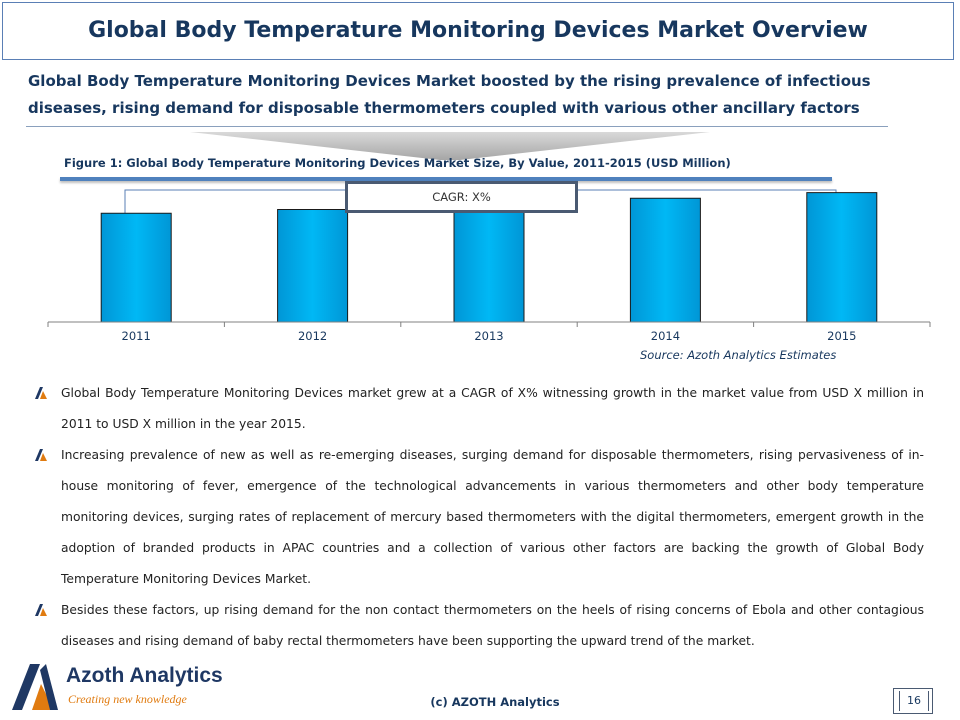 The width and height of the screenshot is (960, 720). What do you see at coordinates (841, 336) in the screenshot?
I see `x-tick-label: 2015` at bounding box center [841, 336].